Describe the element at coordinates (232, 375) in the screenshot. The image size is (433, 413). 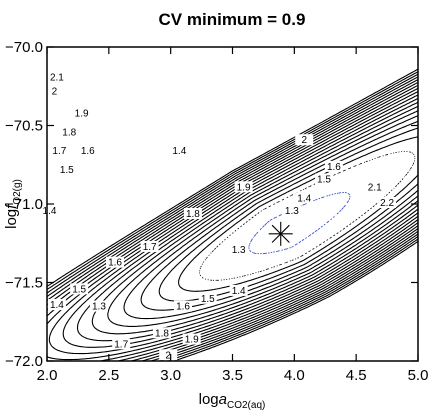
I see `x-tick-label: 3.5` at that location.